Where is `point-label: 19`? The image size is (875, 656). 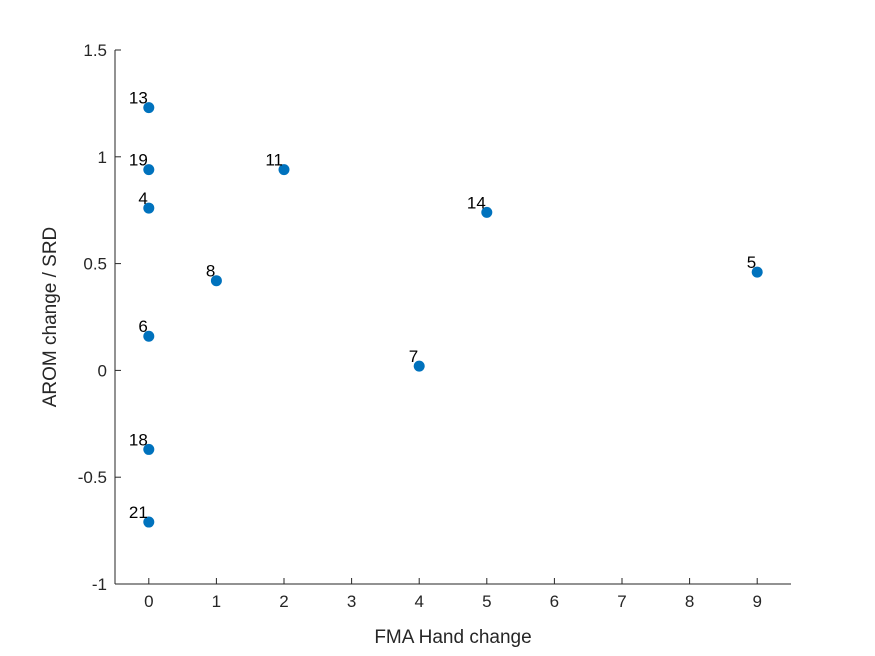 point-label: 19 is located at coordinates (138, 160).